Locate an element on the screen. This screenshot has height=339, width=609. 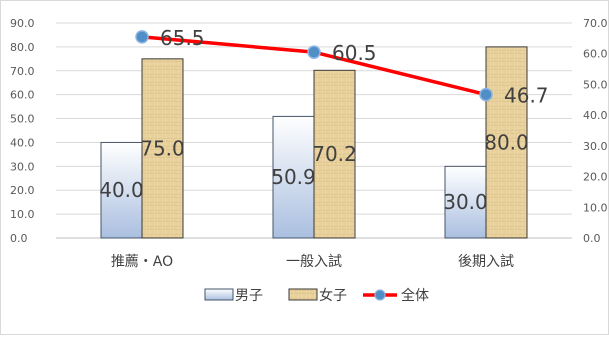
left-tick-label: 50.0 is located at coordinates (22, 119).